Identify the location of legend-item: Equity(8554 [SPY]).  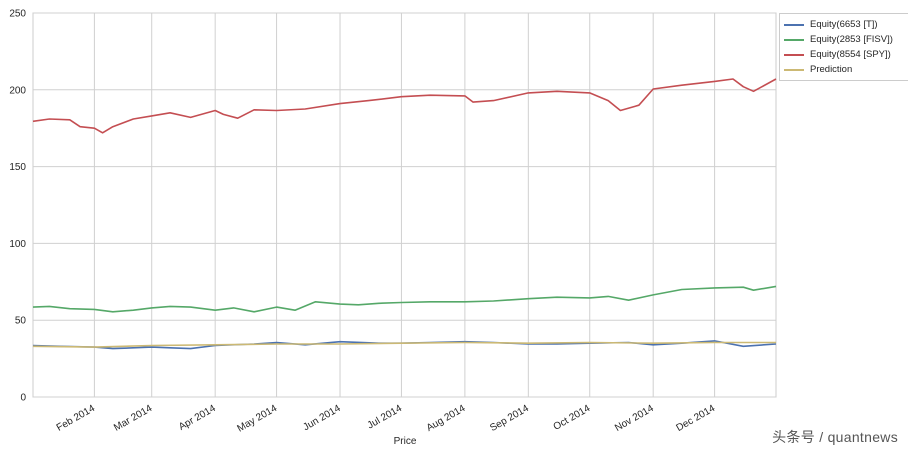
(844, 54).